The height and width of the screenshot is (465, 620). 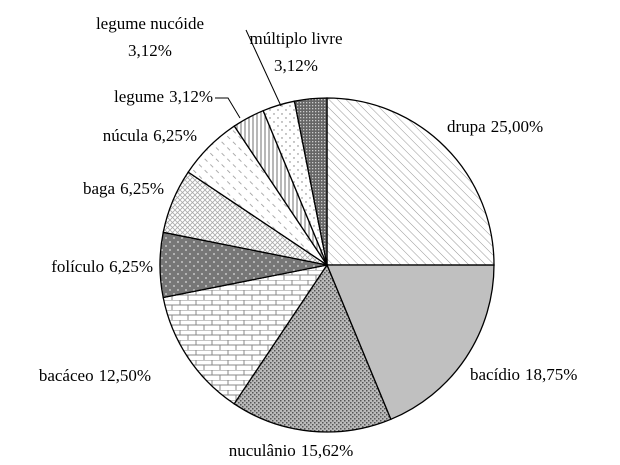 I want to click on slice-label: legume 3,12%, so click(x=163, y=96).